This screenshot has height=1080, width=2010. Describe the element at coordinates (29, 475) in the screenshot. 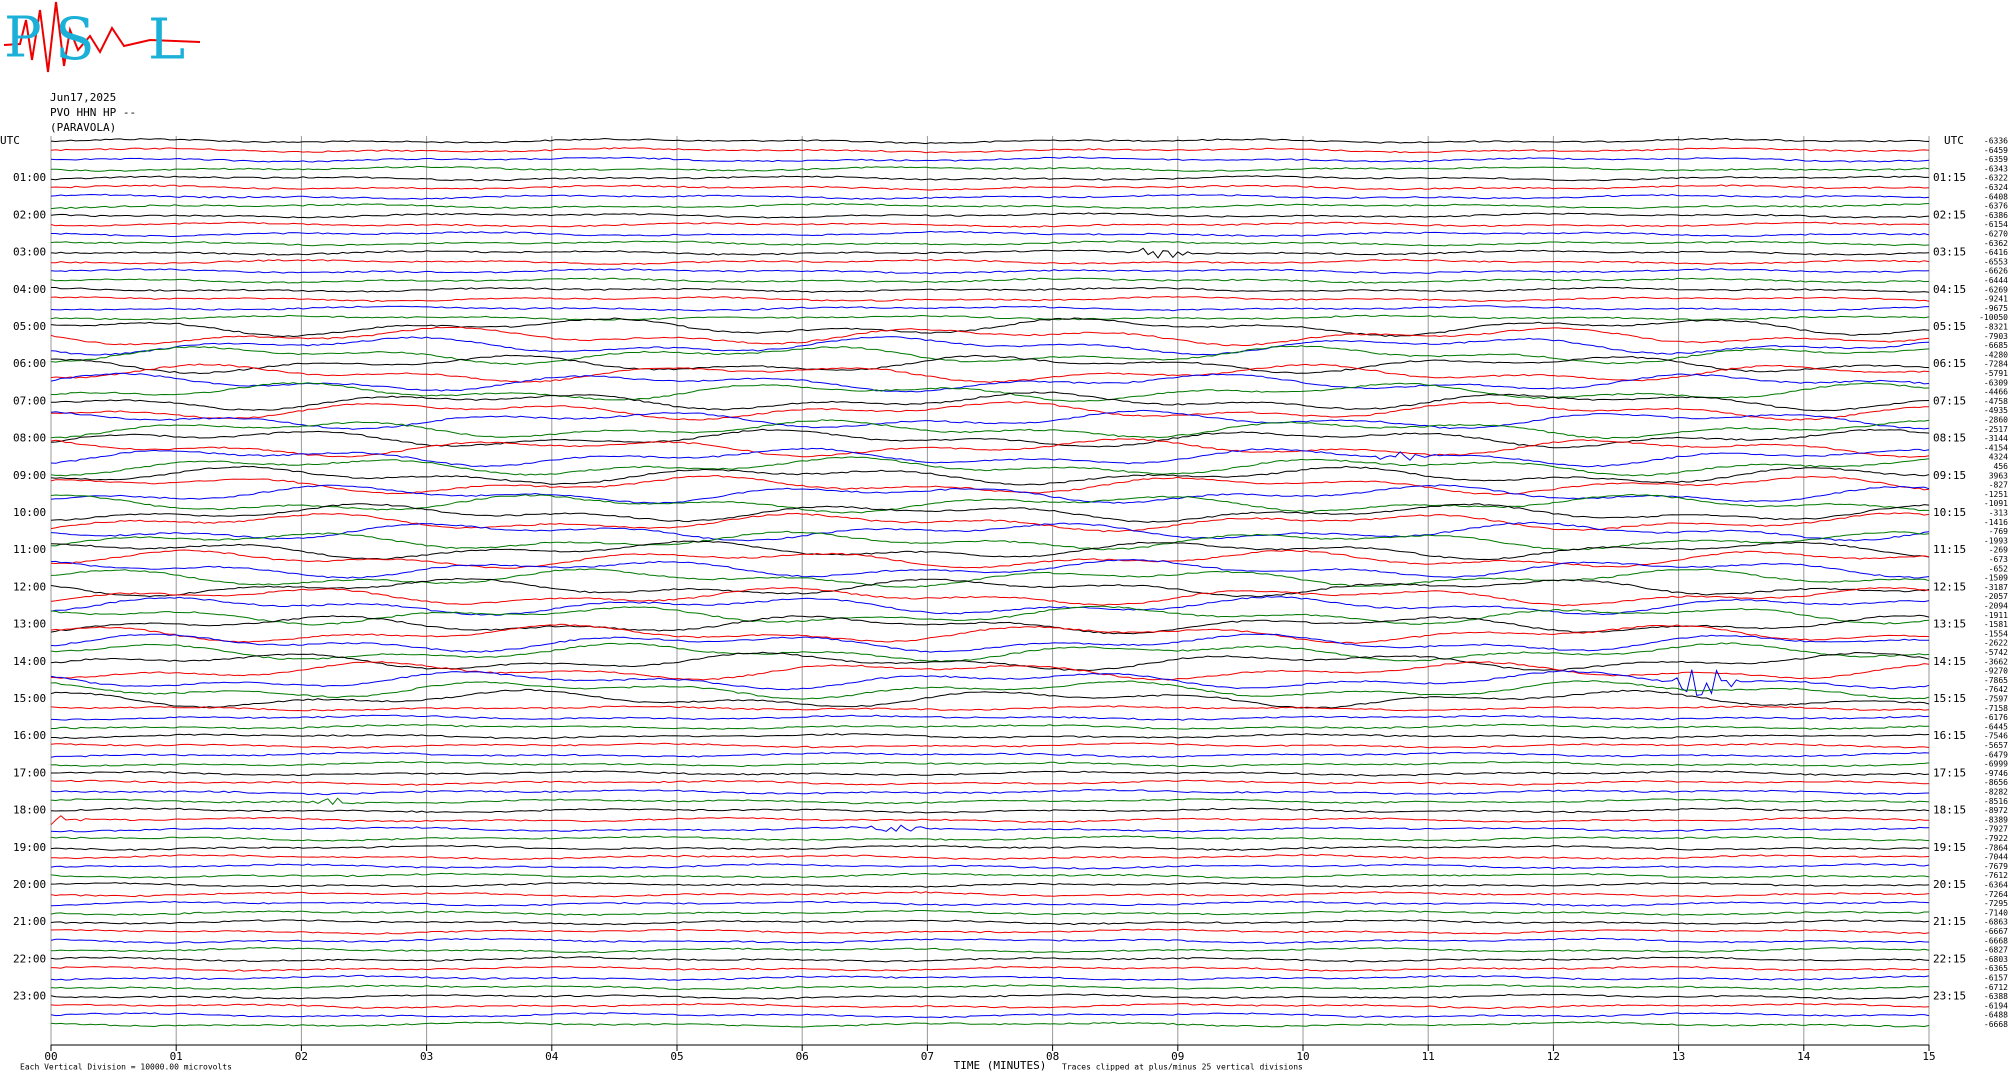

I see `hour-label: 09:00` at that location.